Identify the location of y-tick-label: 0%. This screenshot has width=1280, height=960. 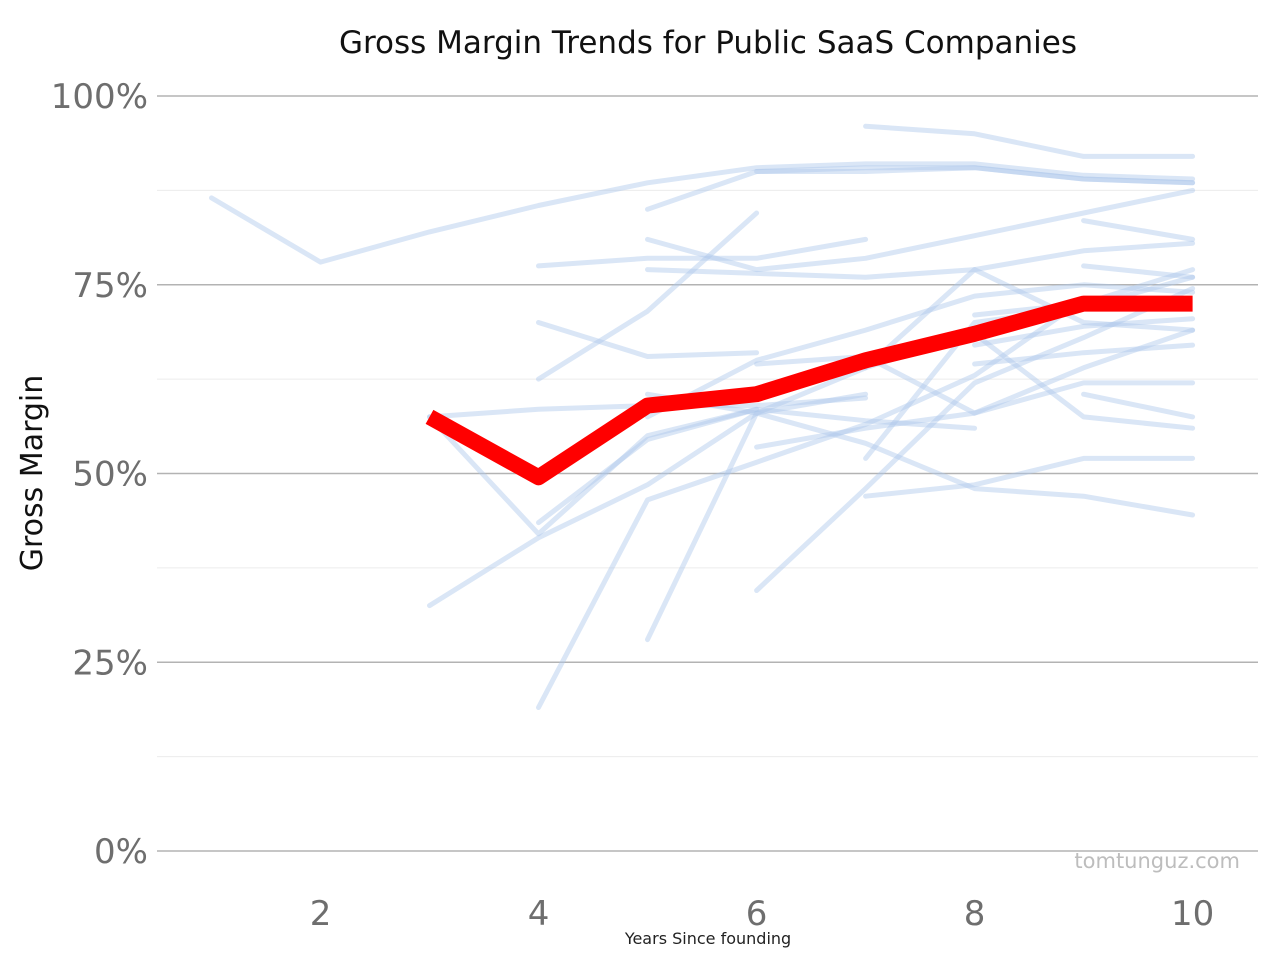
(121, 852).